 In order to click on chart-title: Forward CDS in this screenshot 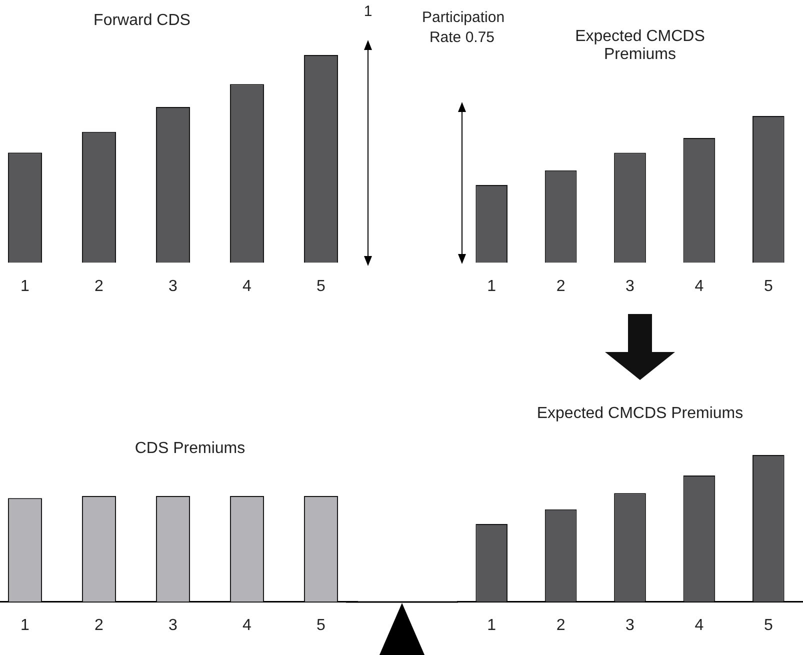, I will do `click(142, 21)`.